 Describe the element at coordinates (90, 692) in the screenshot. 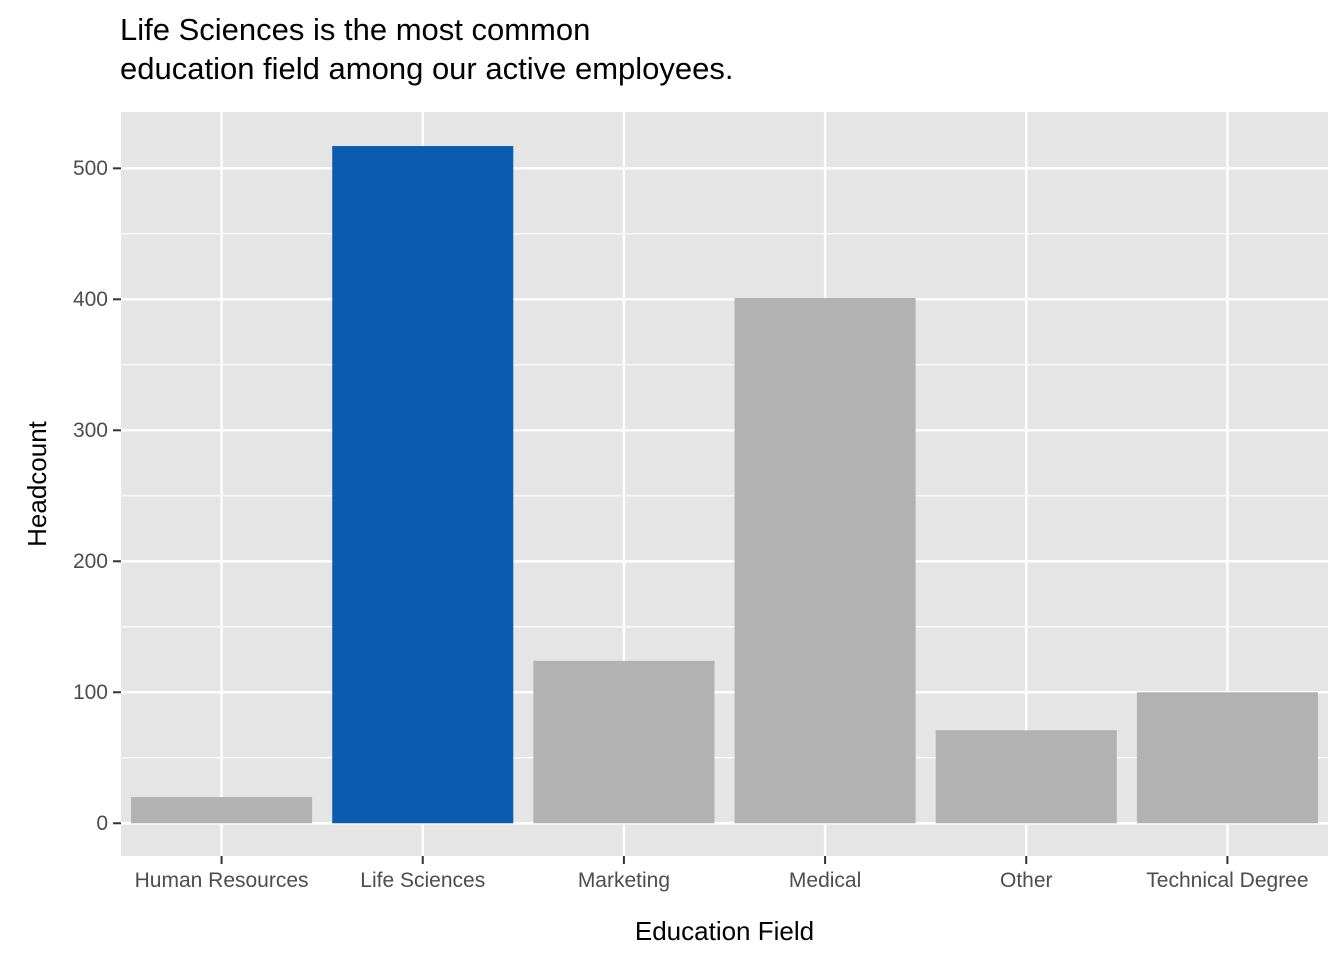

I see `y-tick-label: 100` at that location.